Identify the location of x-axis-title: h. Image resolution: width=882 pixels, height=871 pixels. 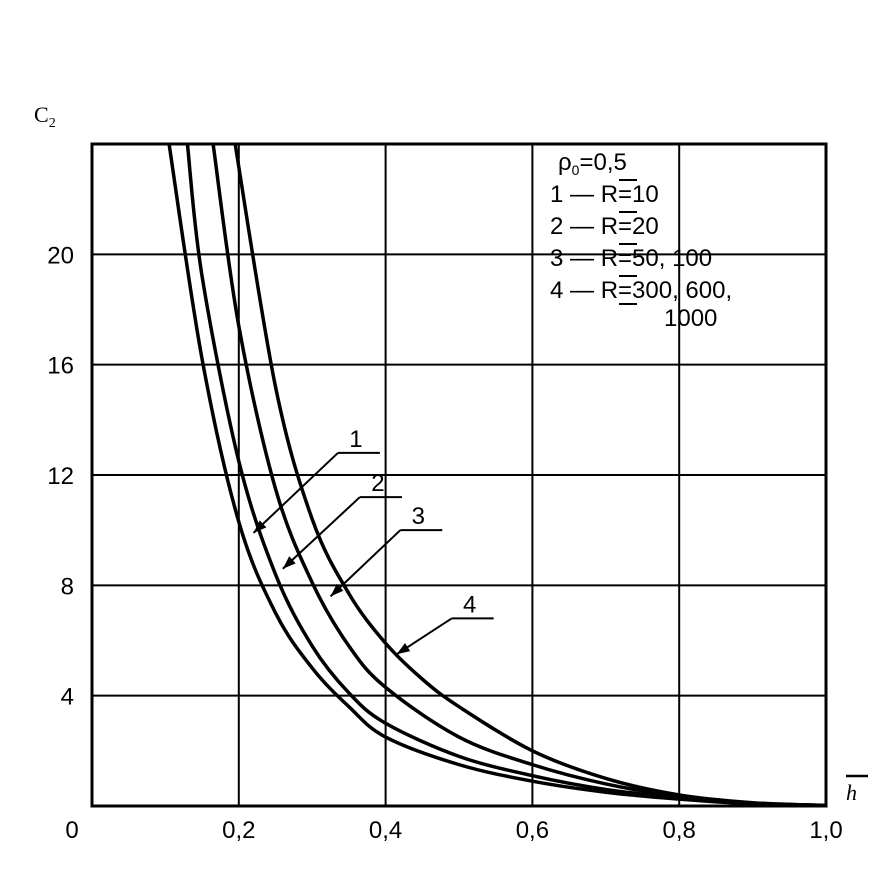
(857, 789).